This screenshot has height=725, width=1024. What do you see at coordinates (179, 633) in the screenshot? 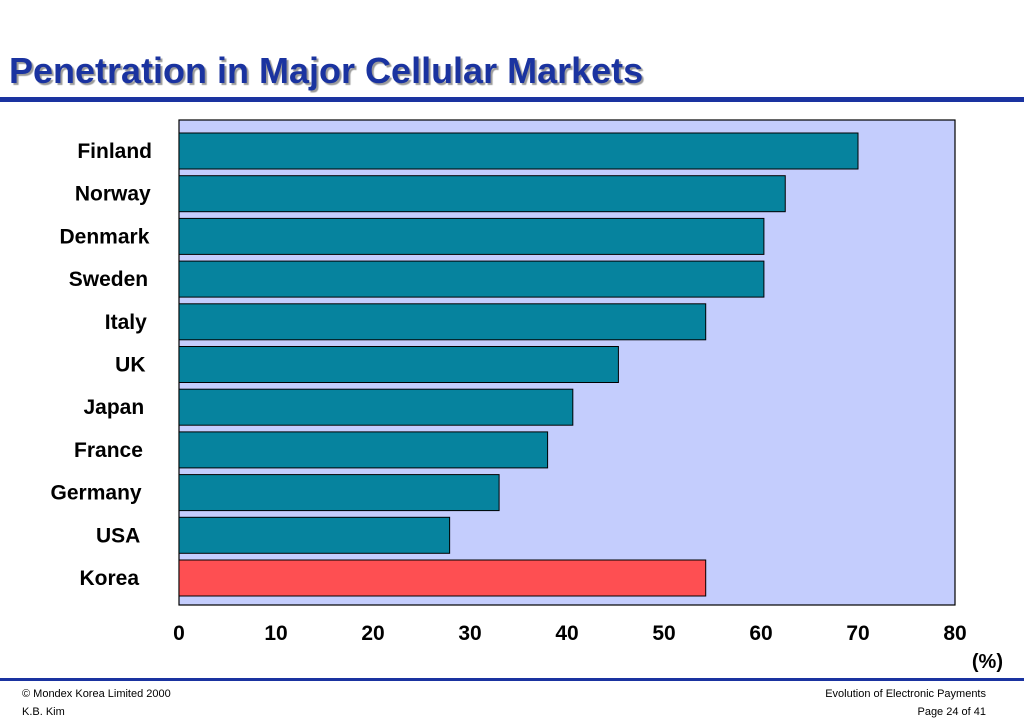
I see `x-tick-label: 0` at bounding box center [179, 633].